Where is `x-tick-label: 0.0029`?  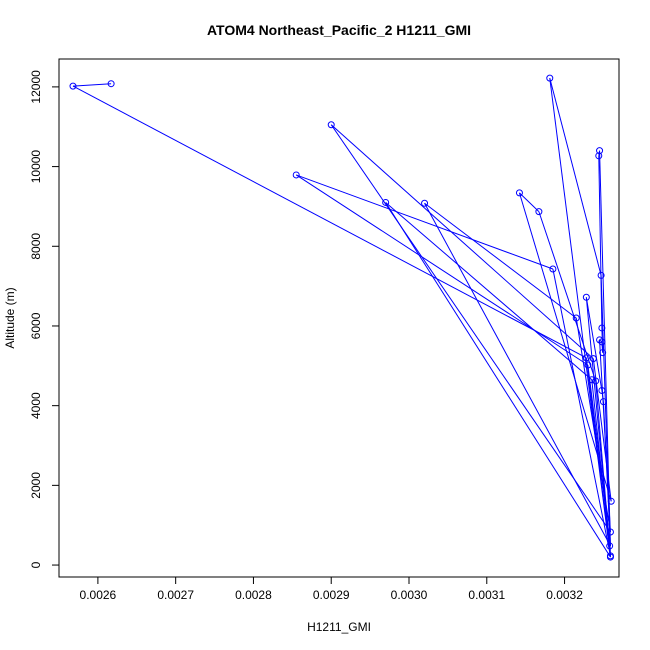 x-tick-label: 0.0029 is located at coordinates (331, 595).